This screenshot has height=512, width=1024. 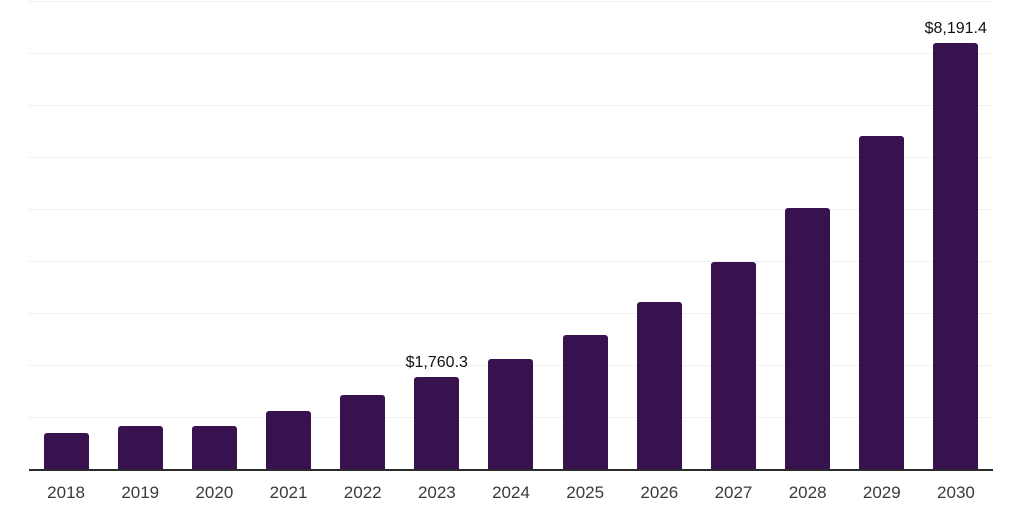 What do you see at coordinates (955, 29) in the screenshot?
I see `bar-value-label-2030: $8,191.4` at bounding box center [955, 29].